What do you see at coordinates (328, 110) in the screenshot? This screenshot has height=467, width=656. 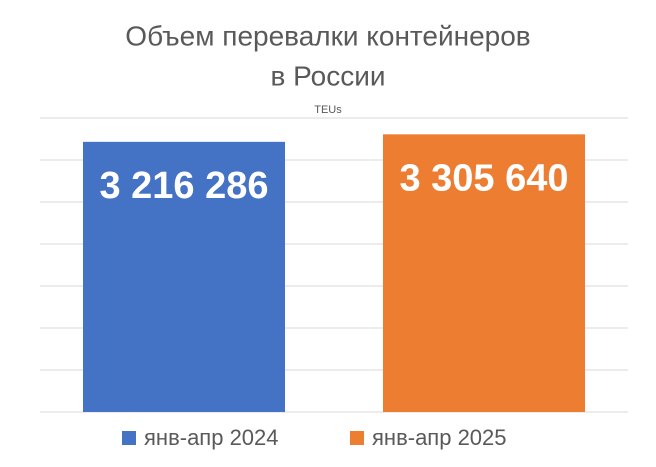 I see `chart-subtitle: TEUs` at bounding box center [328, 110].